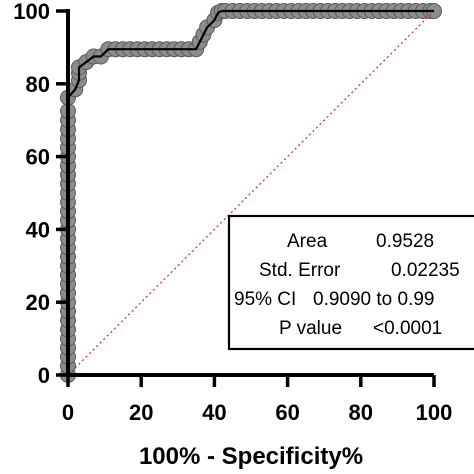  I want to click on y-tick-label: 20, so click(38, 302).